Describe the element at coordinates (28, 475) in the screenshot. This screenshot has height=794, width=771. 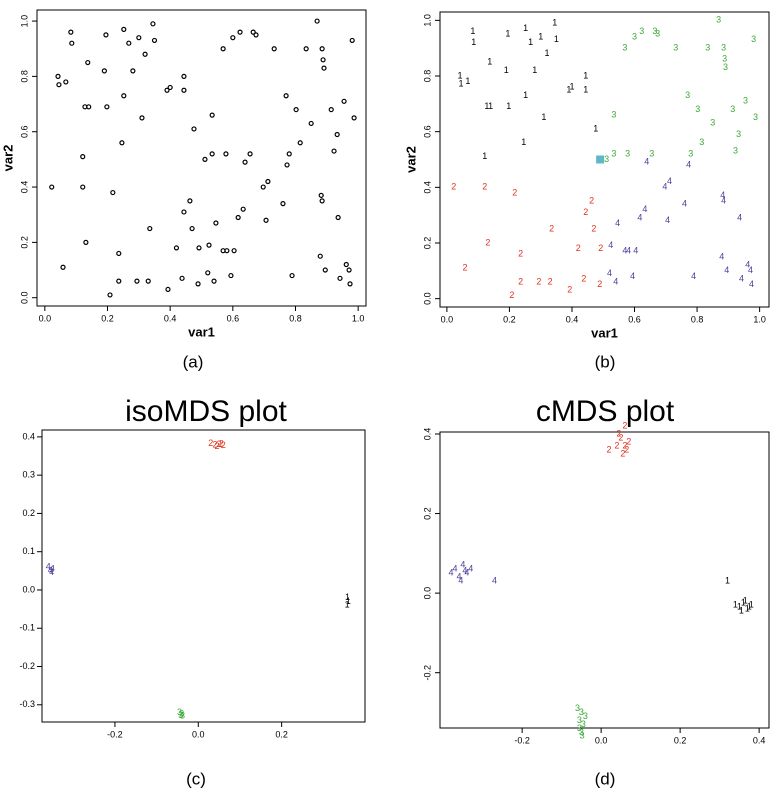
I see `y-tick-label: 0.3` at that location.